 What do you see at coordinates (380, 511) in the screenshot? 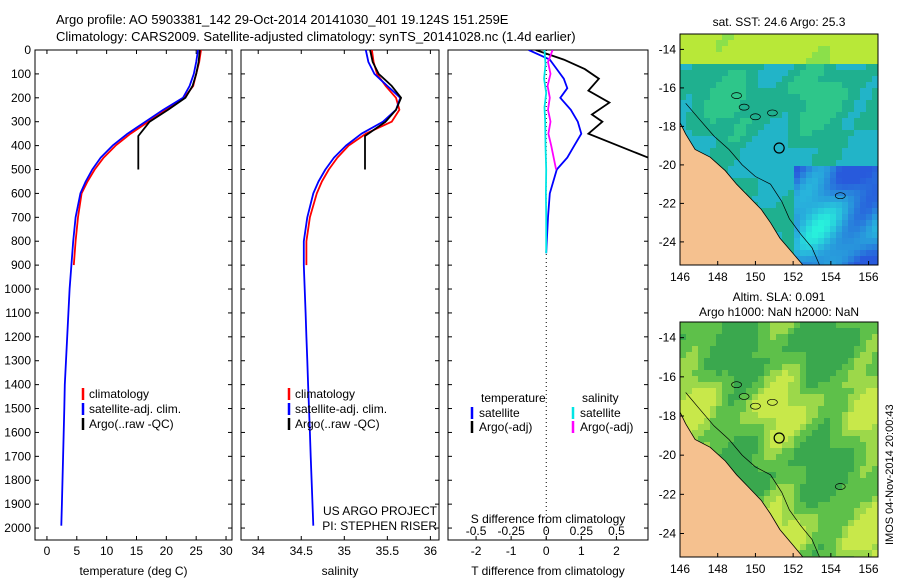
I see `project-annotation: US ARGO PROJECT` at bounding box center [380, 511].